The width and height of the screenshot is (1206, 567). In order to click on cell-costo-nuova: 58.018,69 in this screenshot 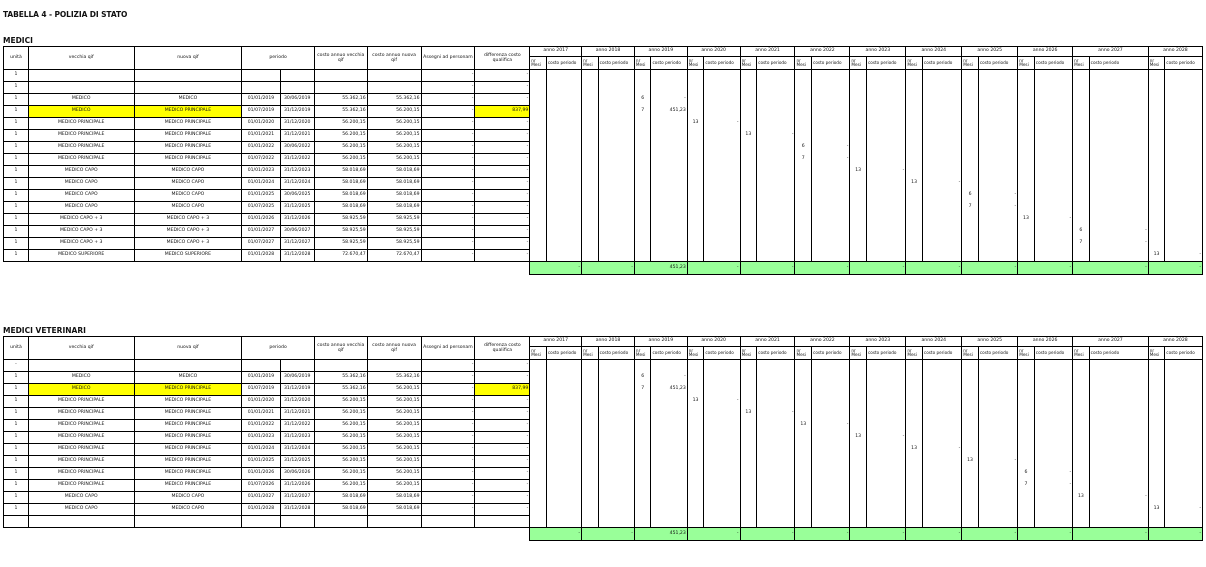, I will do `click(394, 207)`.